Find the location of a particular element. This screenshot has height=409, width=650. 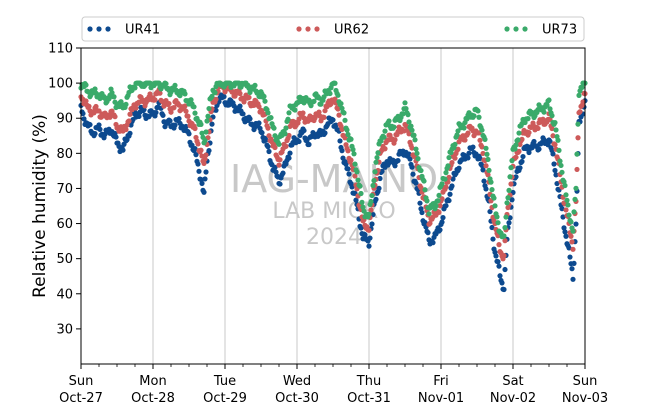

legend-label: UR73 is located at coordinates (559, 30).